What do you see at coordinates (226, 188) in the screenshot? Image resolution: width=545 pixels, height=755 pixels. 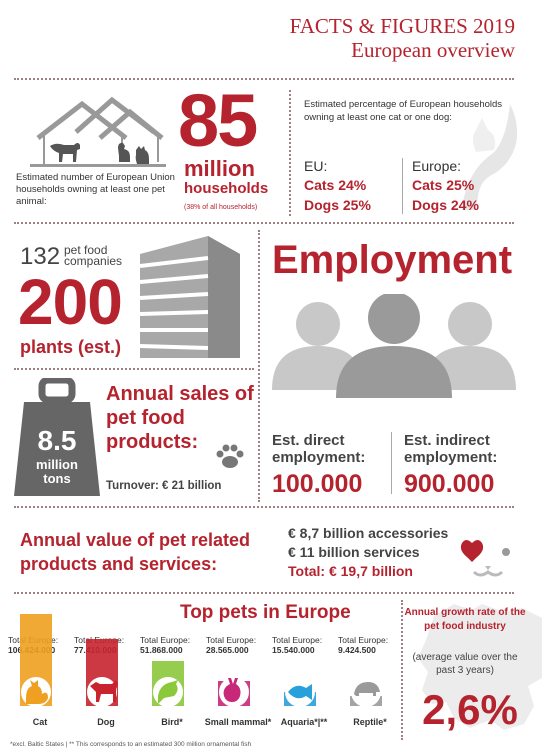 I see `households-unit2: households` at bounding box center [226, 188].